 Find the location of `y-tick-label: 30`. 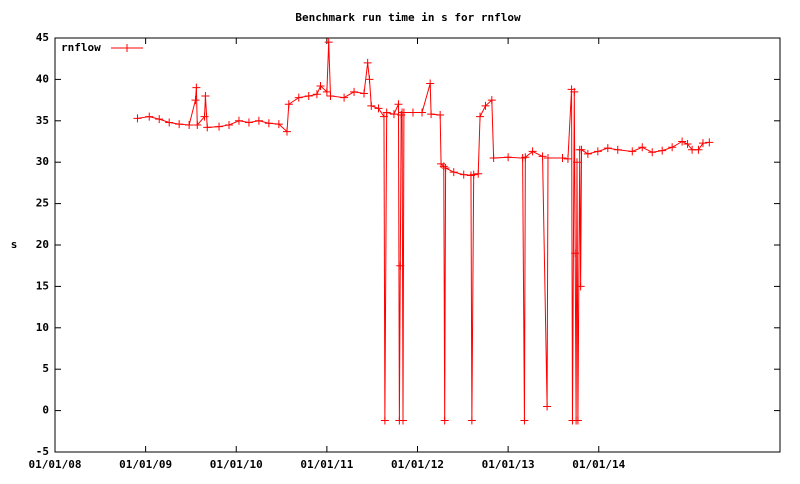

y-tick-label: 30 is located at coordinates (42, 161).